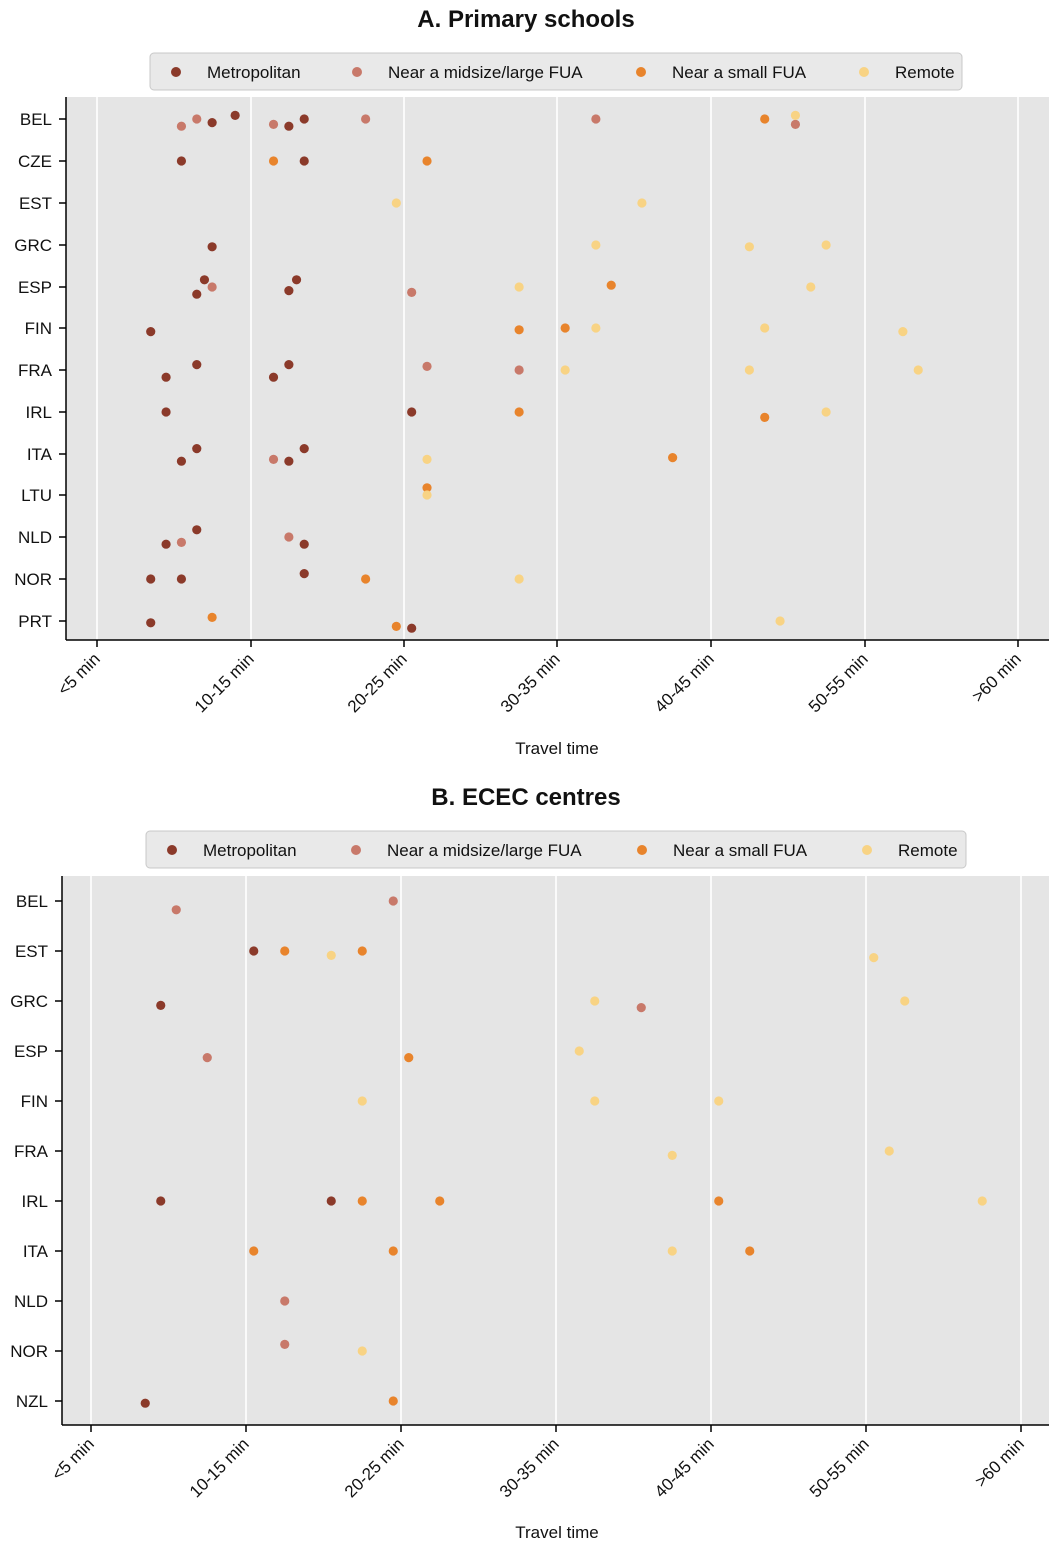 This screenshot has height=1544, width=1051. What do you see at coordinates (35, 370) in the screenshot?
I see `panel-a-y-tick-label-fra: FRA` at bounding box center [35, 370].